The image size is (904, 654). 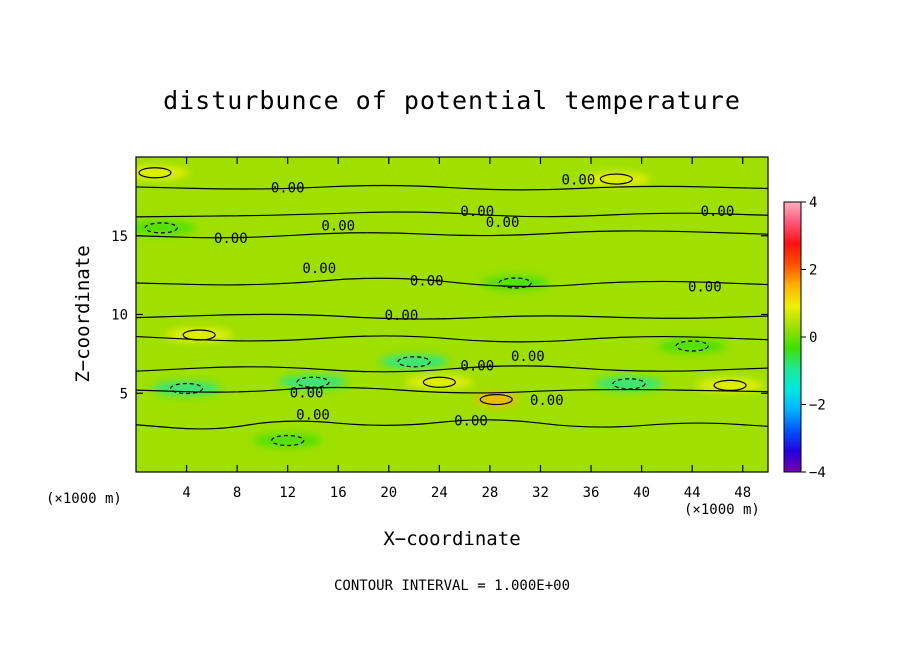 What do you see at coordinates (84, 499) in the screenshot?
I see `z-unit-label: (×1000 m)` at bounding box center [84, 499].